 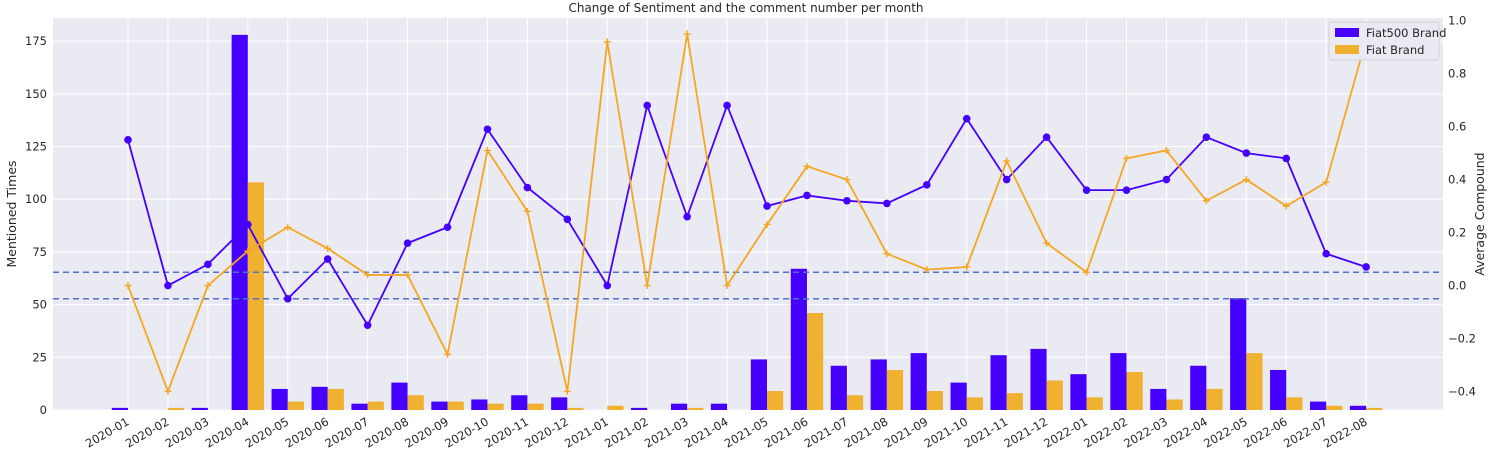 I want to click on x-tick-label: 2021-09, so click(x=906, y=432).